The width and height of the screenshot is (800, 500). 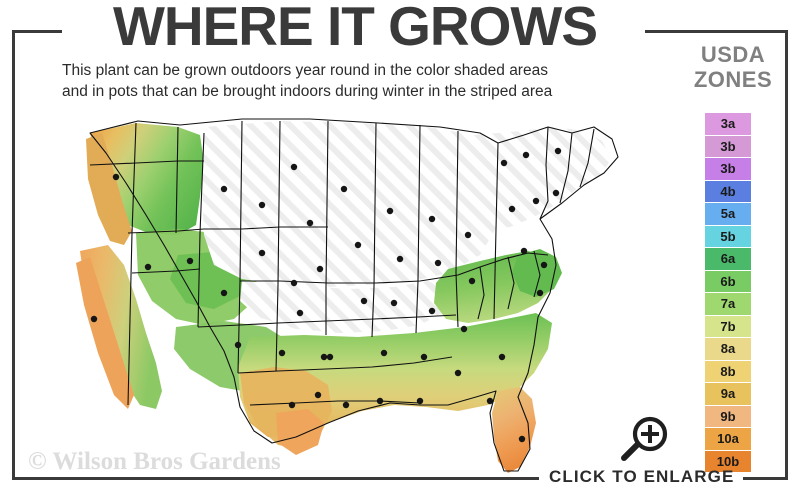 I want to click on legend-zone-10a: 10a, so click(x=728, y=439).